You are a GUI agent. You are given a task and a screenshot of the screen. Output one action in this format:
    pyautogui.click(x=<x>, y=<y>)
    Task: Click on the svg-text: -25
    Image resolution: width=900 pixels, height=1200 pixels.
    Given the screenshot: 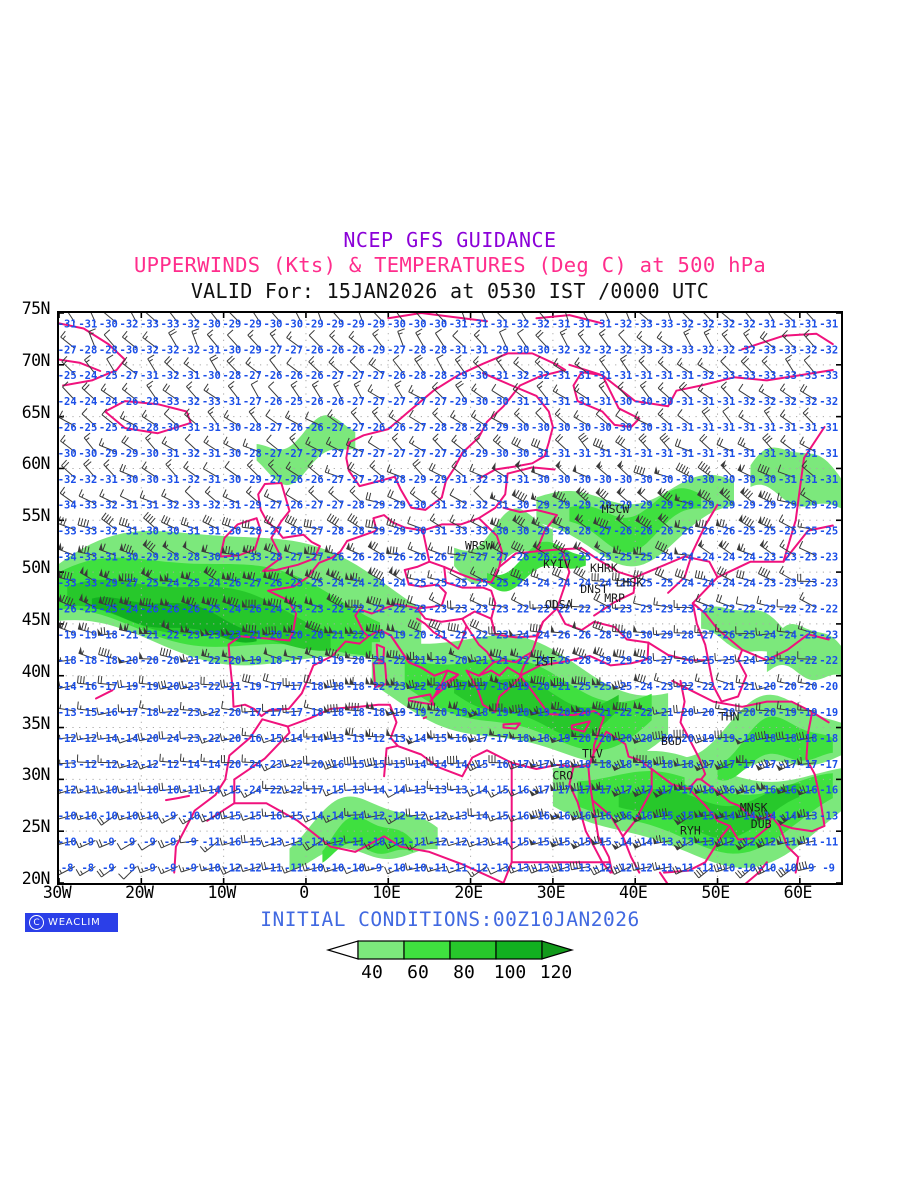 What is the action you would take?
    pyautogui.click(x=725, y=661)
    